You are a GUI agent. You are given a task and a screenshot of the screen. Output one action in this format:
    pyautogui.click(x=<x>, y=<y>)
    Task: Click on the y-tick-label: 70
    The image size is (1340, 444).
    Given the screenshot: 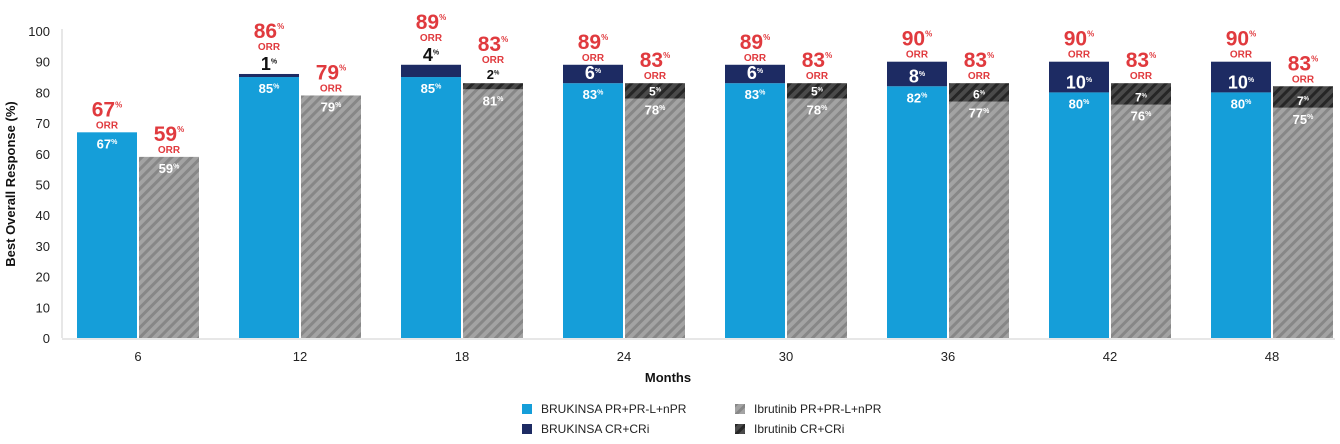 What is the action you would take?
    pyautogui.click(x=43, y=123)
    